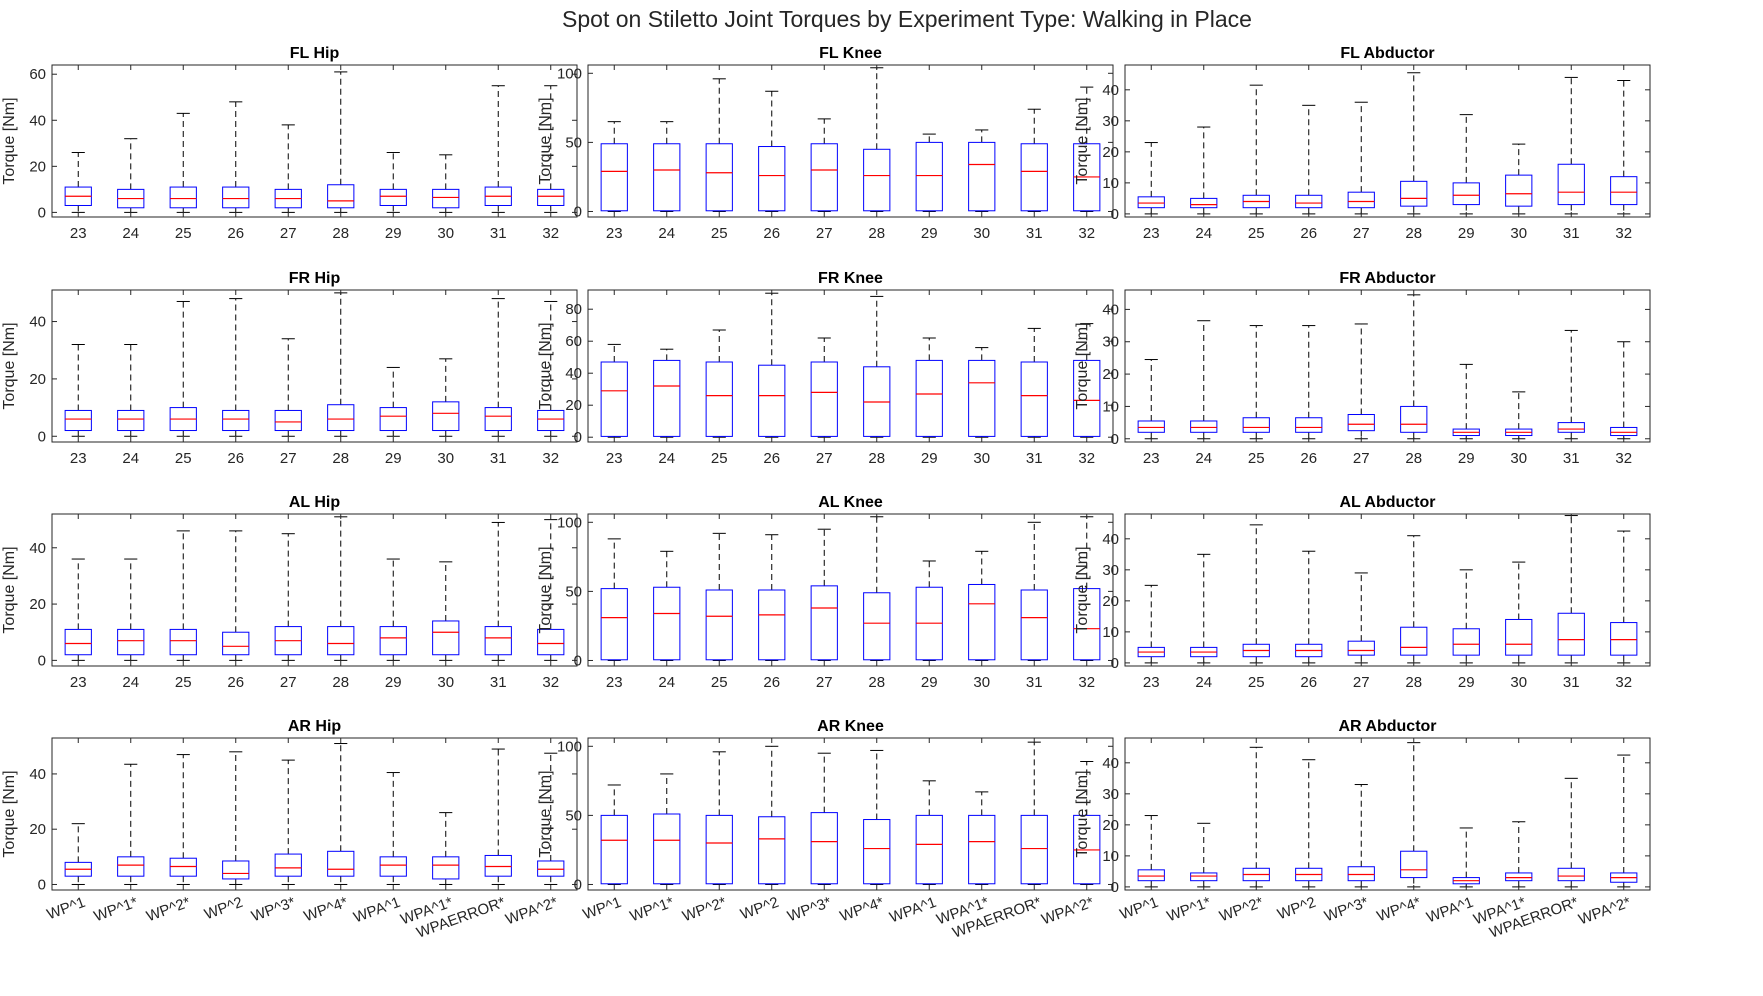 Image resolution: width=1763 pixels, height=996 pixels. What do you see at coordinates (1296, 909) in the screenshot?
I see `x-tick-label: WP^2` at bounding box center [1296, 909].